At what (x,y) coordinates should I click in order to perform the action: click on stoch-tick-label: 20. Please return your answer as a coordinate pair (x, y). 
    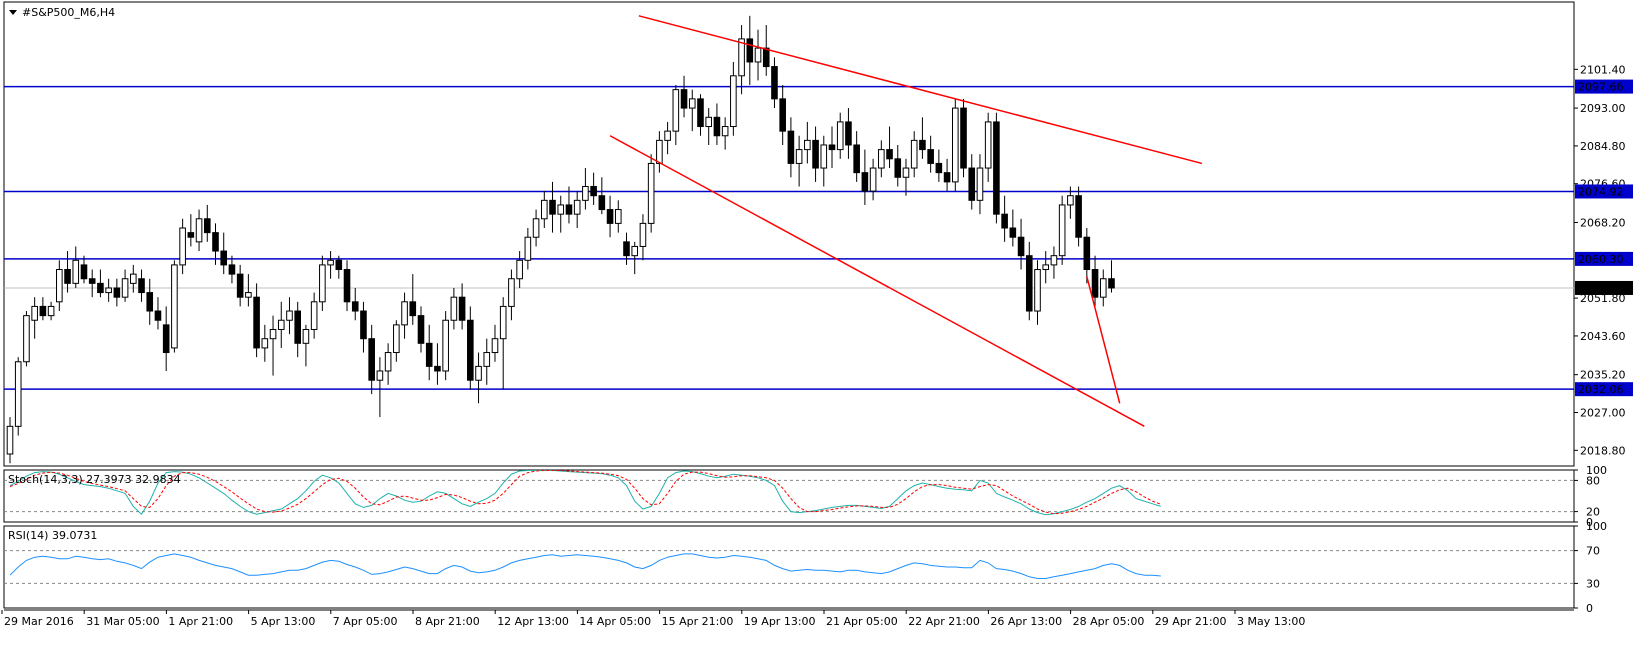
    Looking at the image, I should click on (1593, 512).